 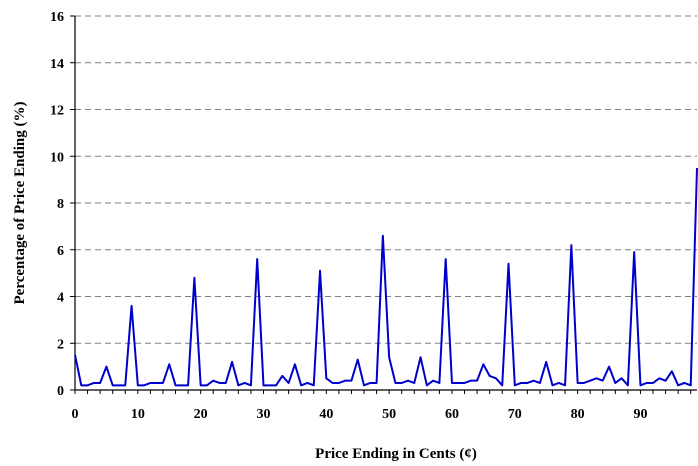 What do you see at coordinates (57, 17) in the screenshot?
I see `y-tick-label: 16` at bounding box center [57, 17].